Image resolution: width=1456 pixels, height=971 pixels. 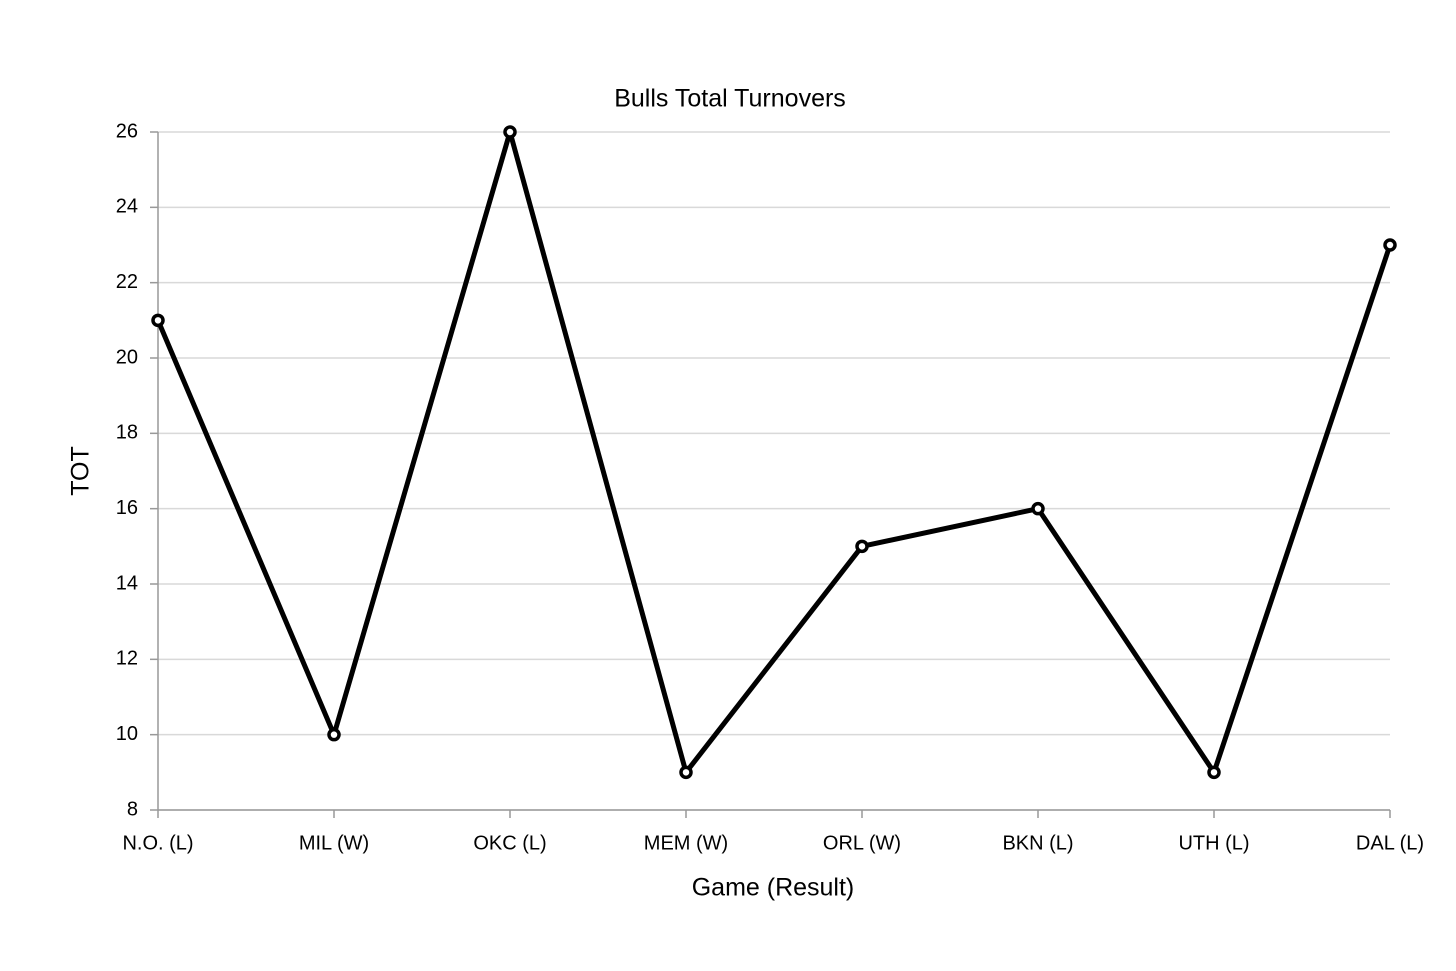 What do you see at coordinates (862, 843) in the screenshot?
I see `x-tick-label: ORL (W)` at bounding box center [862, 843].